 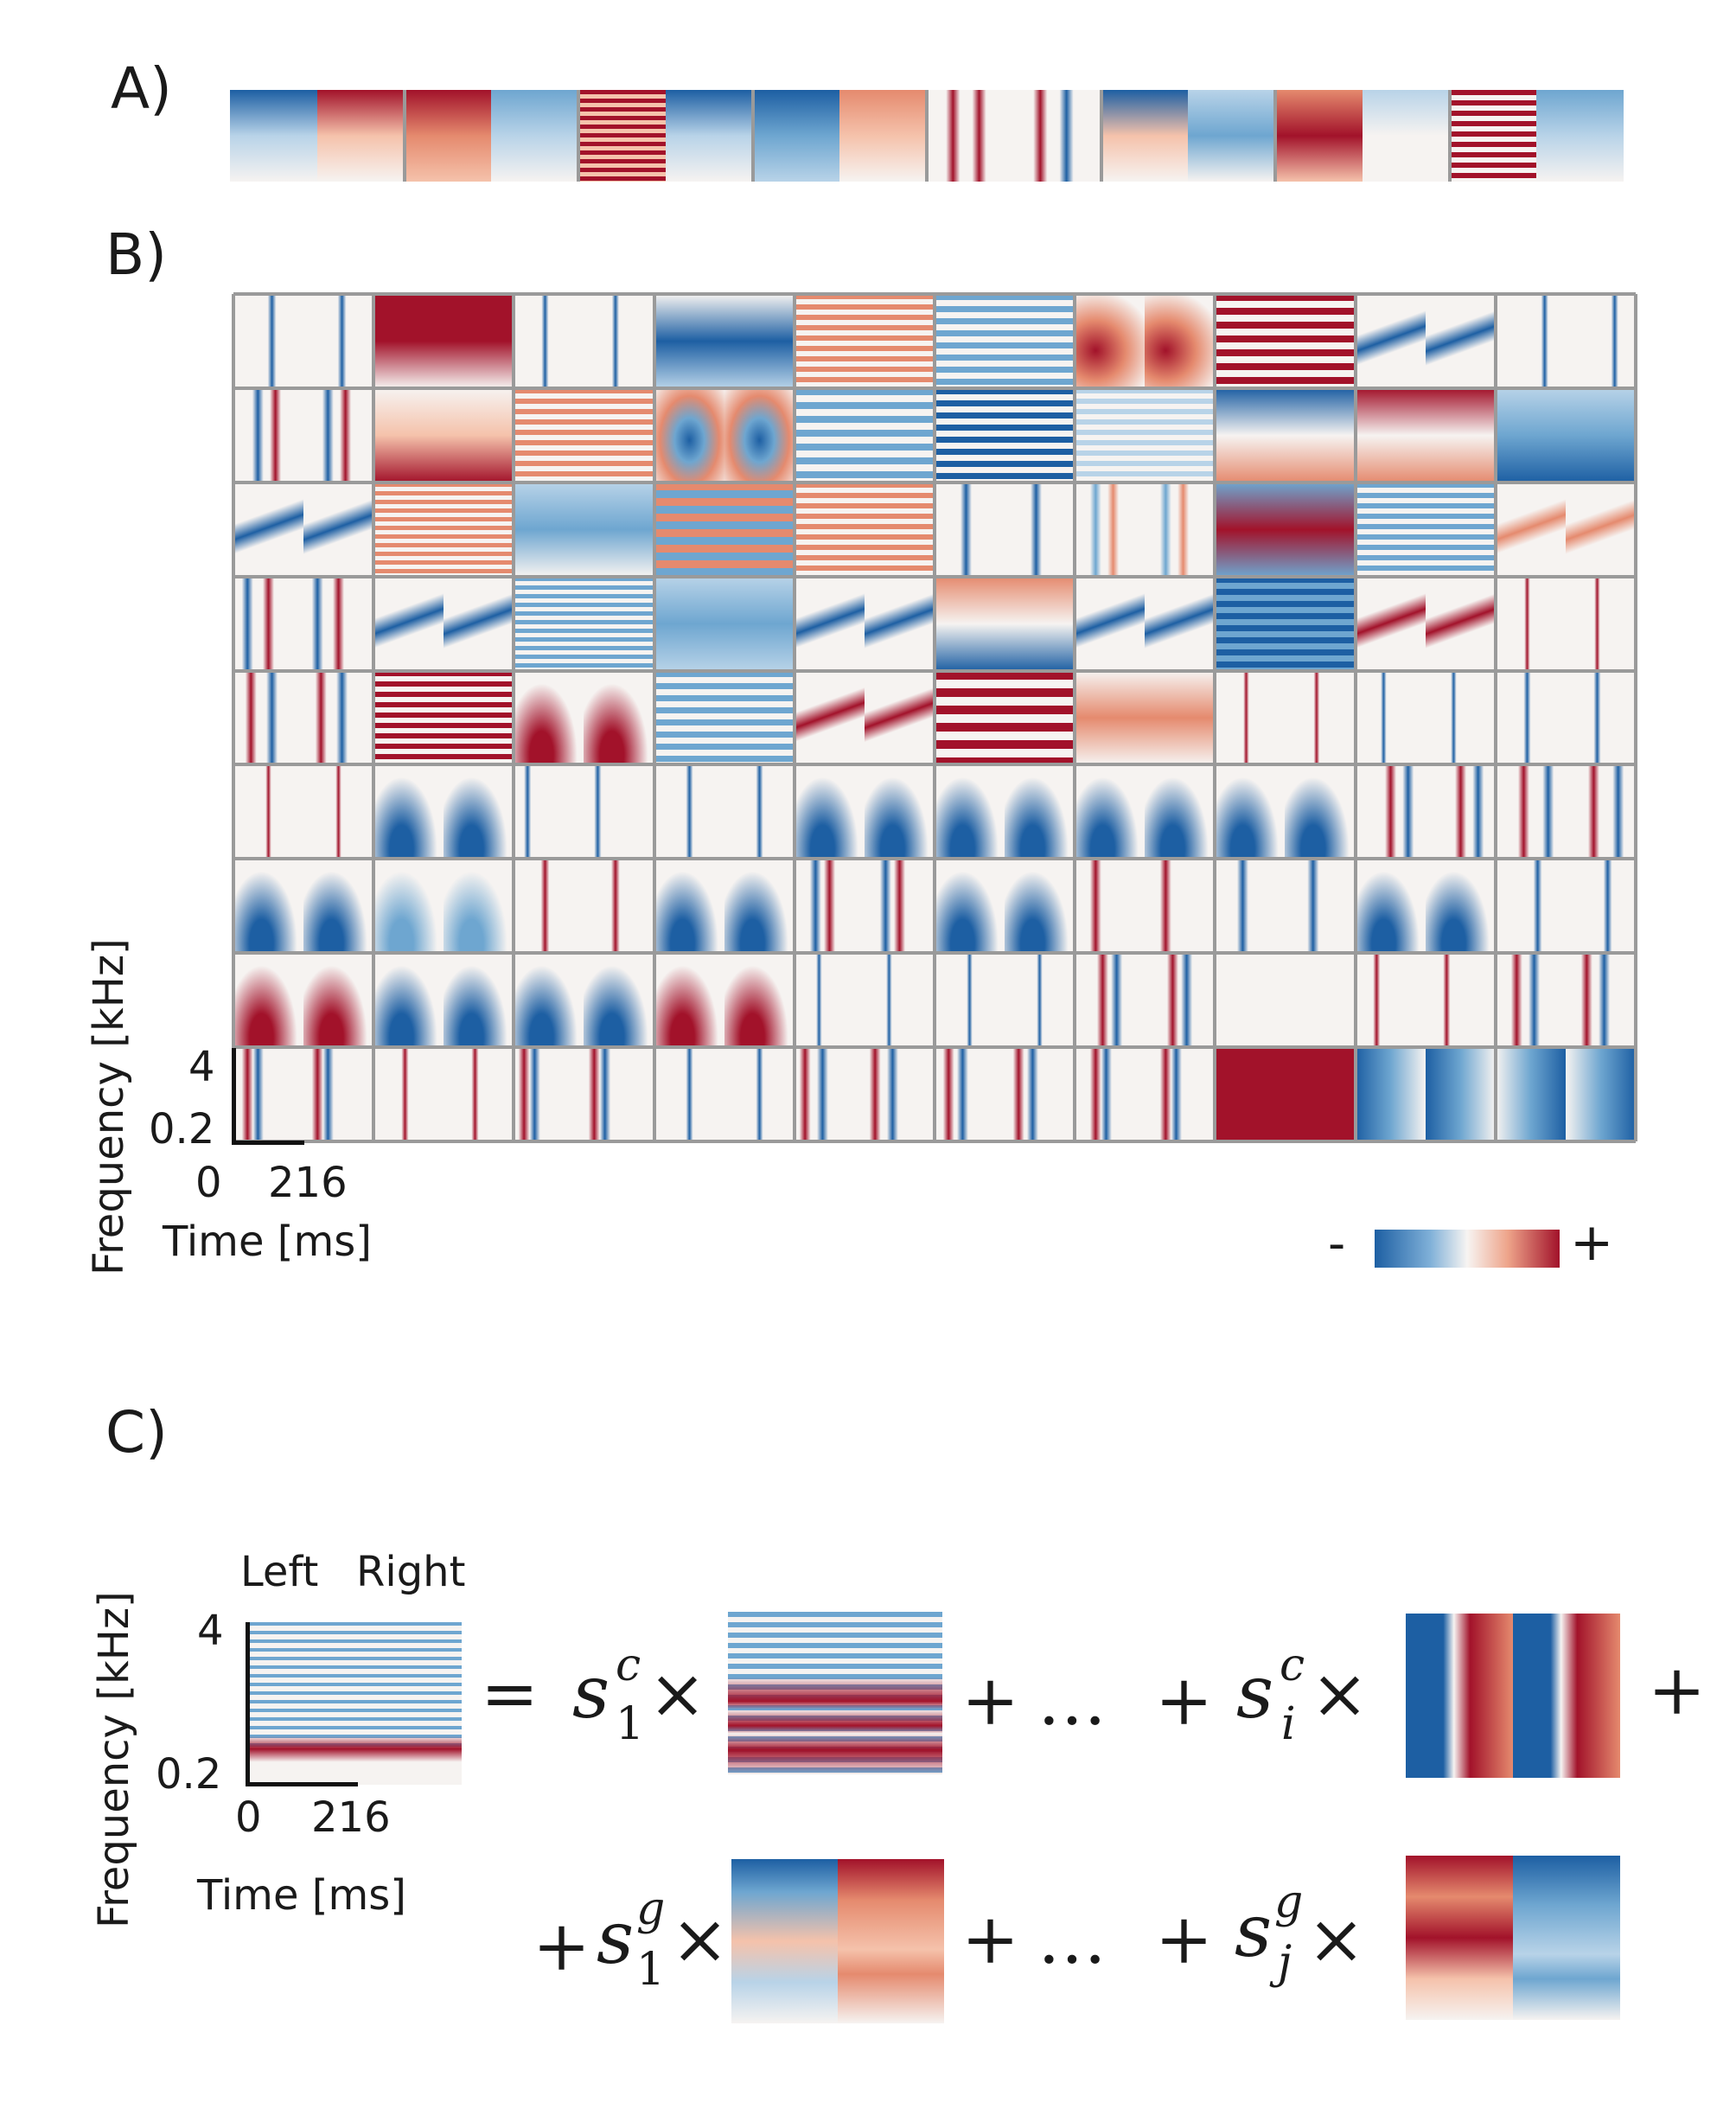 I want to click on coefficient-sj-g: s g j, so click(x=1282, y=1933).